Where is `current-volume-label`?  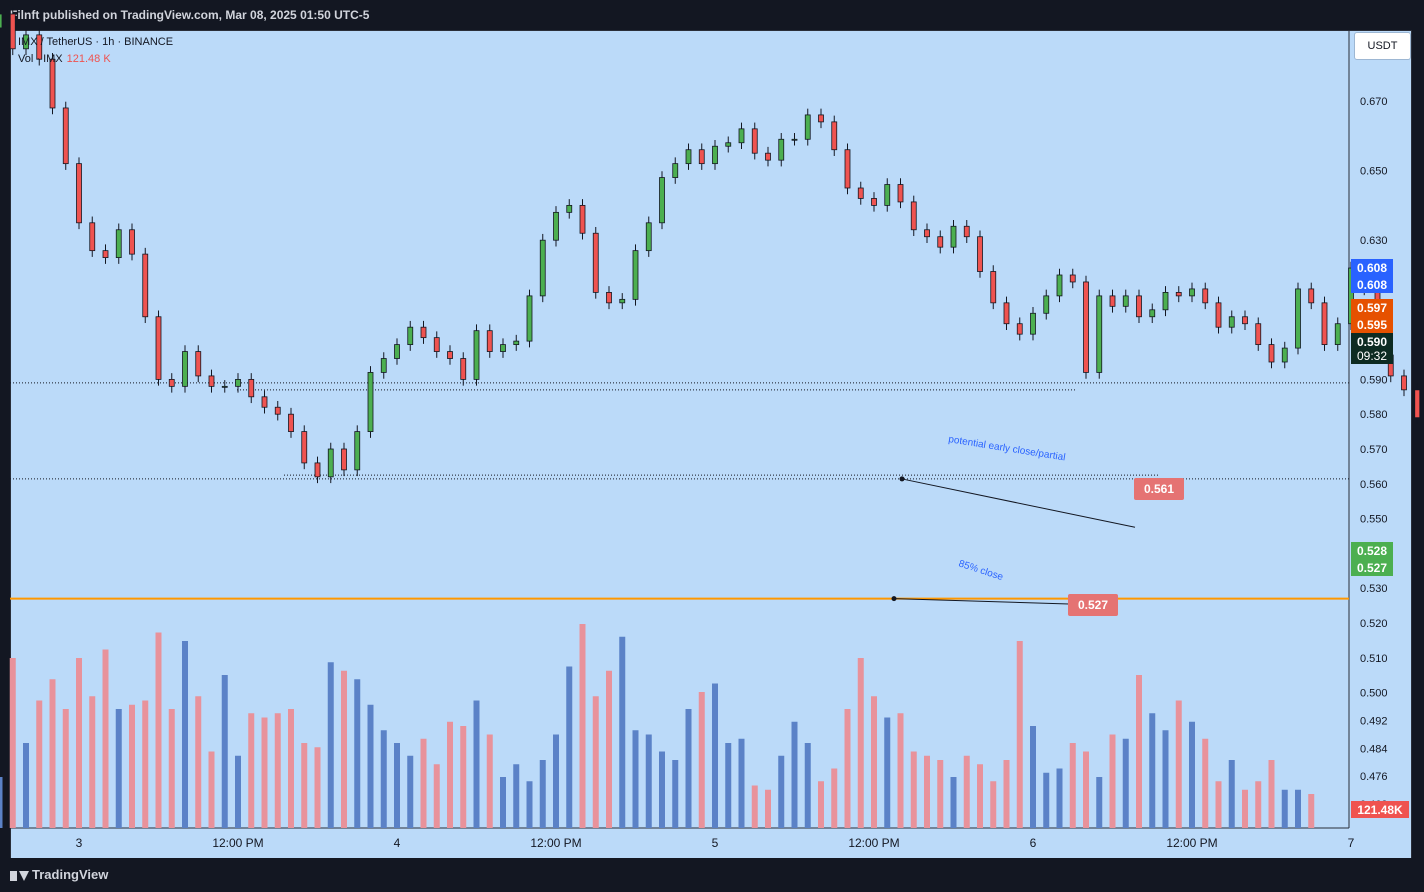 current-volume-label is located at coordinates (1380, 809).